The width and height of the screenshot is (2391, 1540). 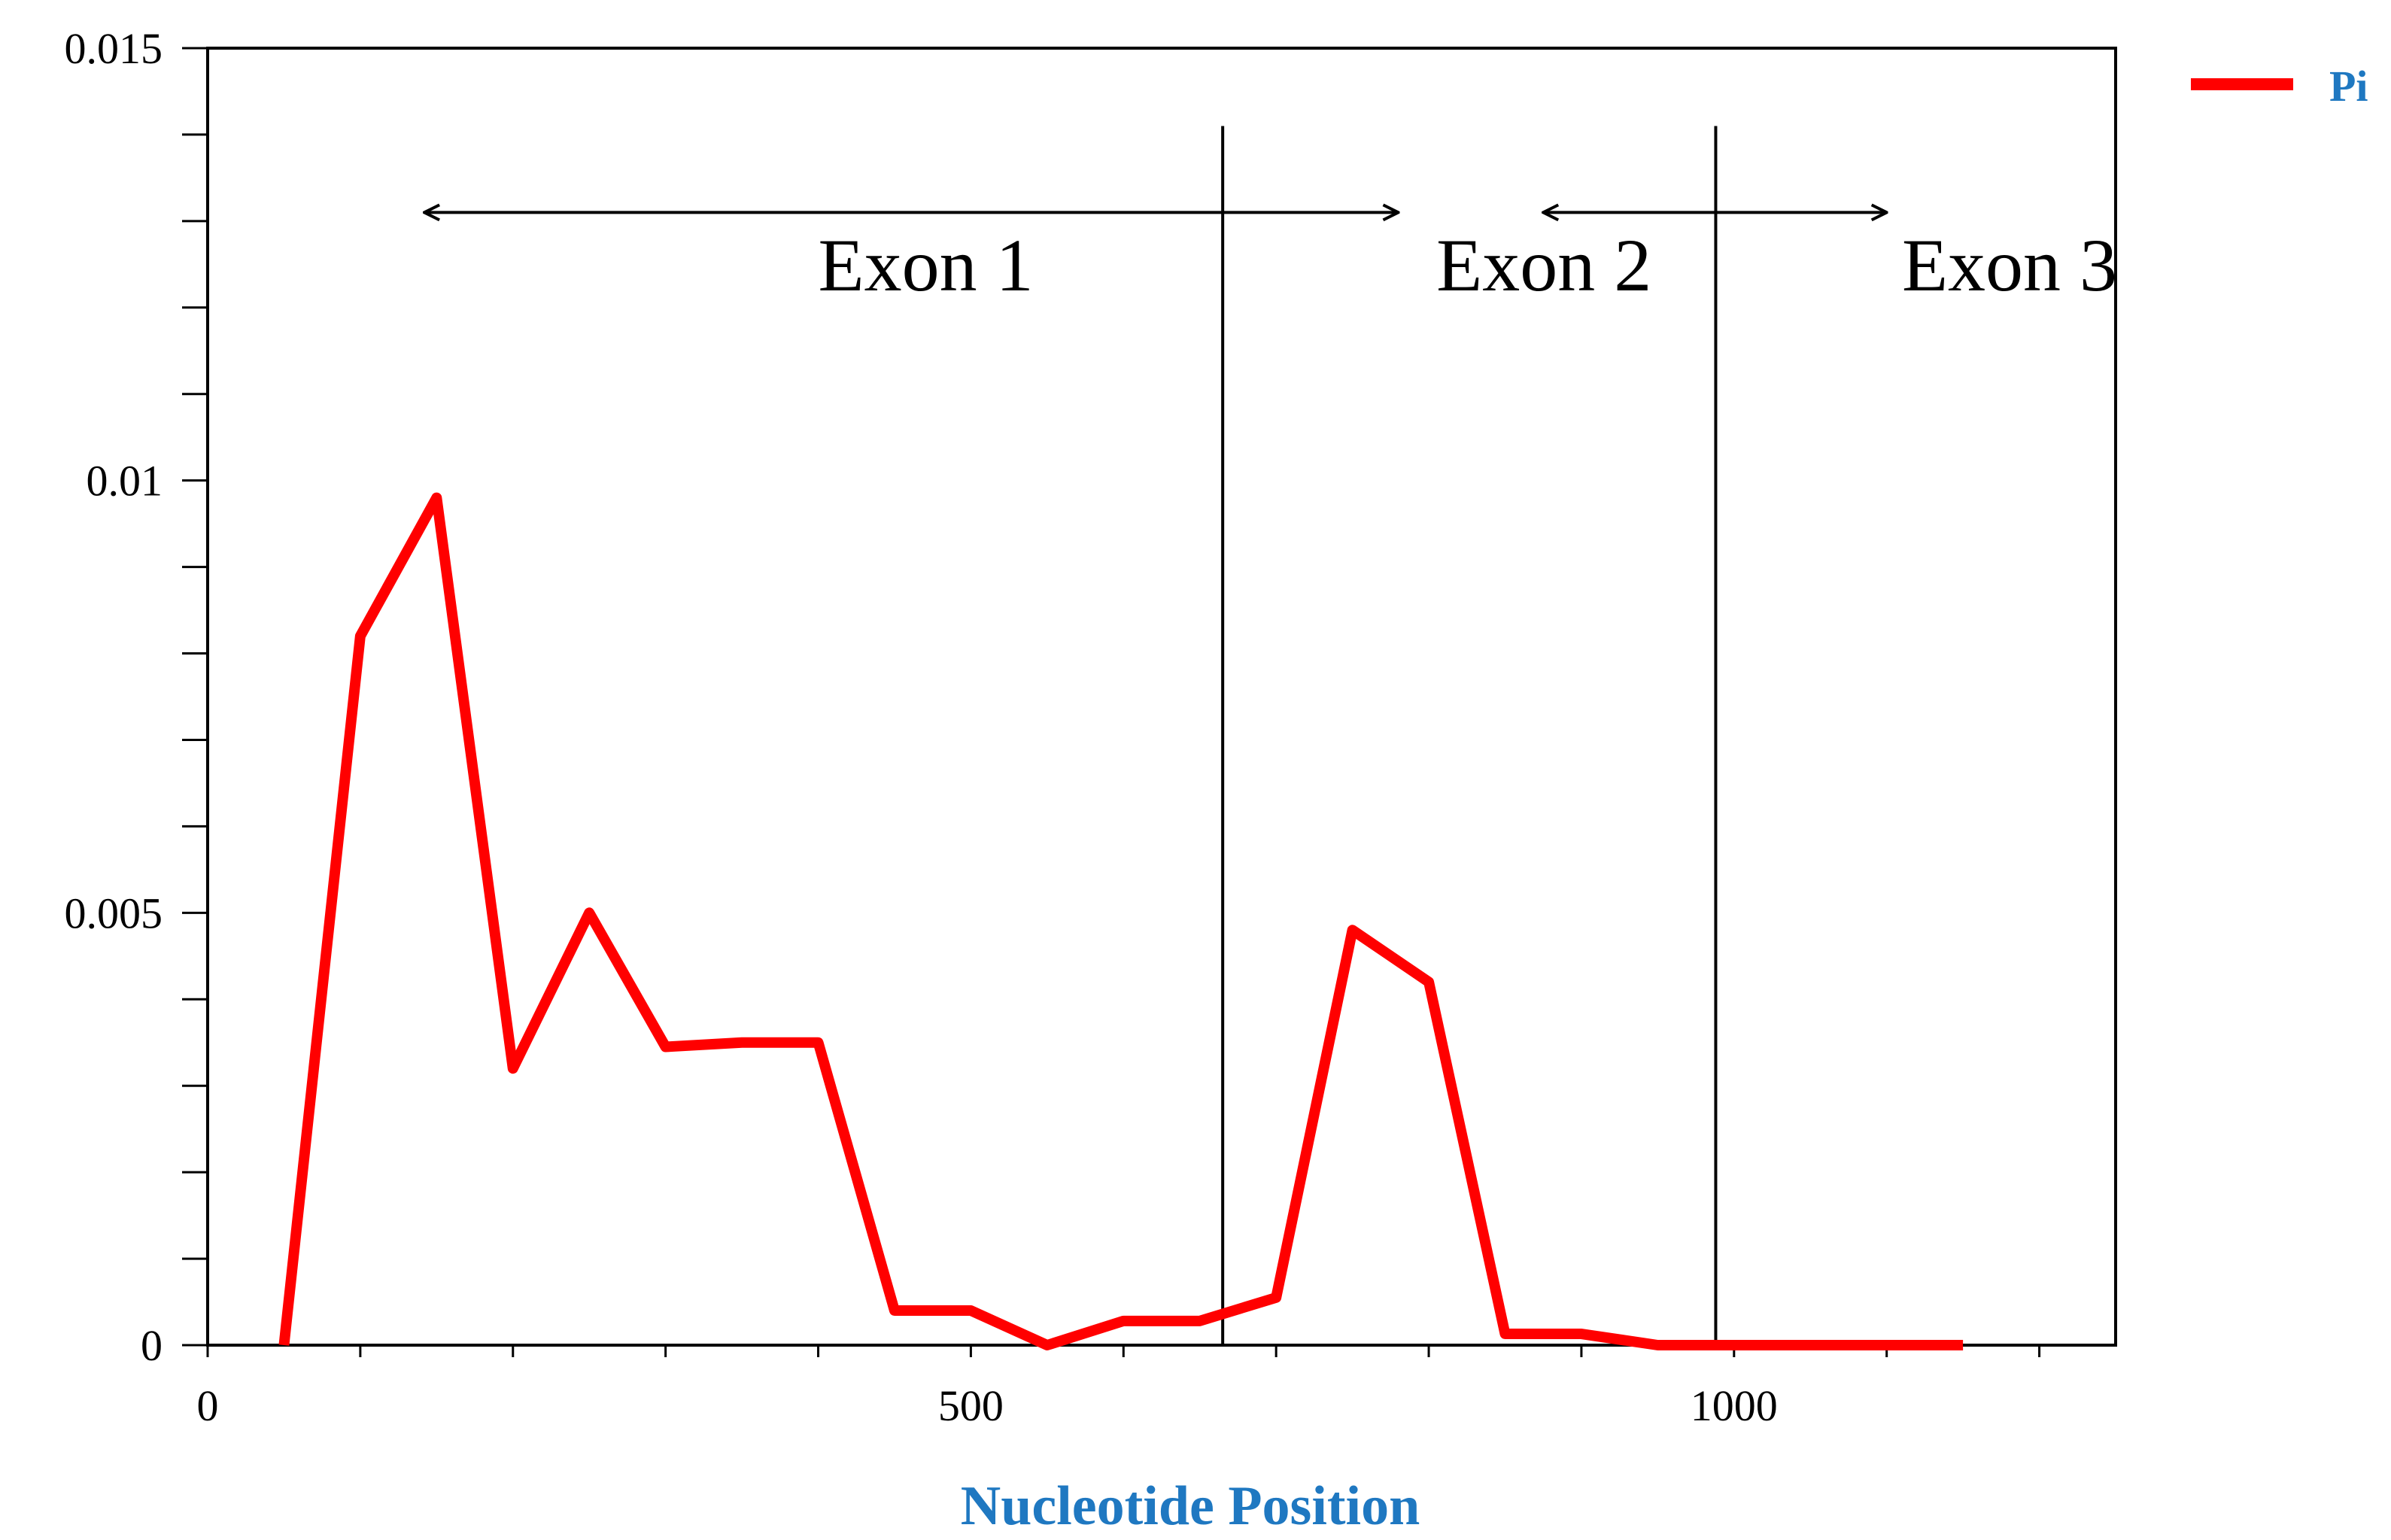 I want to click on x-tick-label: 0, so click(x=208, y=1405).